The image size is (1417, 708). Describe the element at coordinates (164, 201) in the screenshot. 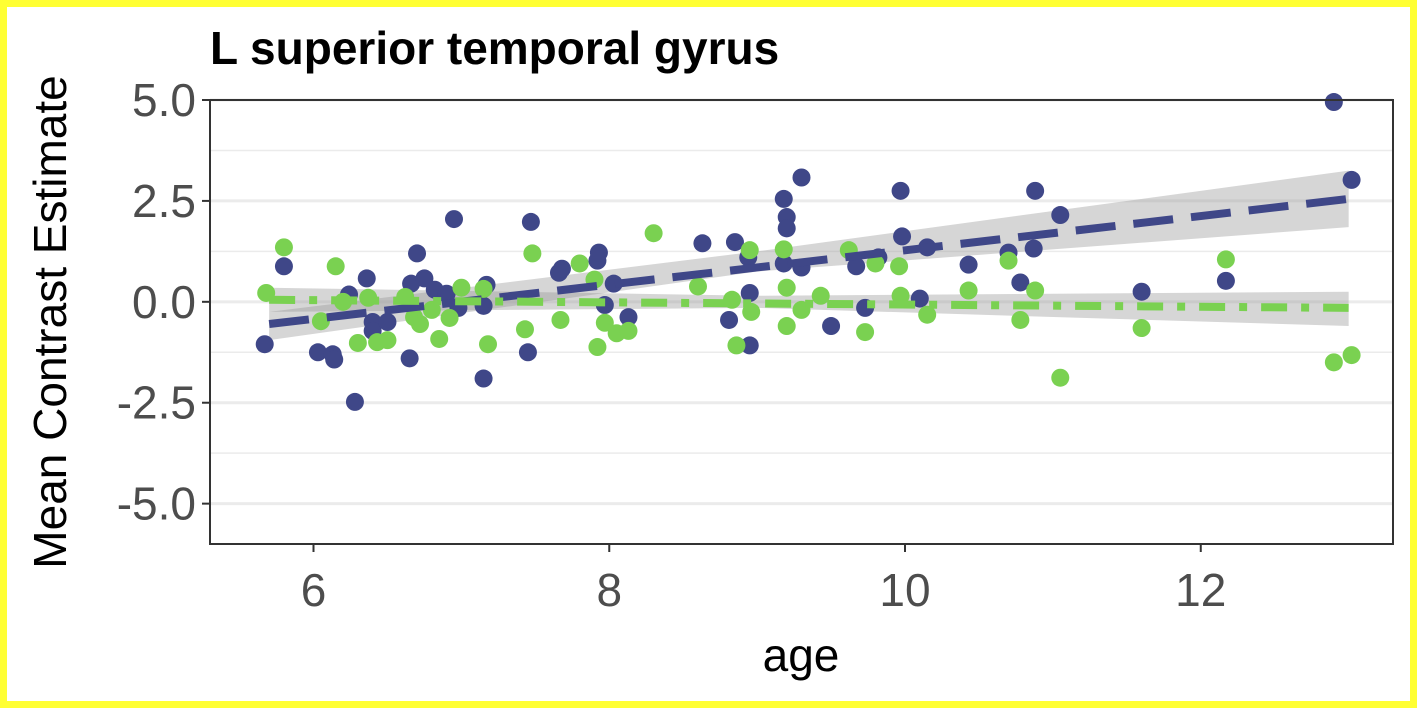

I see `y-tick-label: 2.5` at that location.